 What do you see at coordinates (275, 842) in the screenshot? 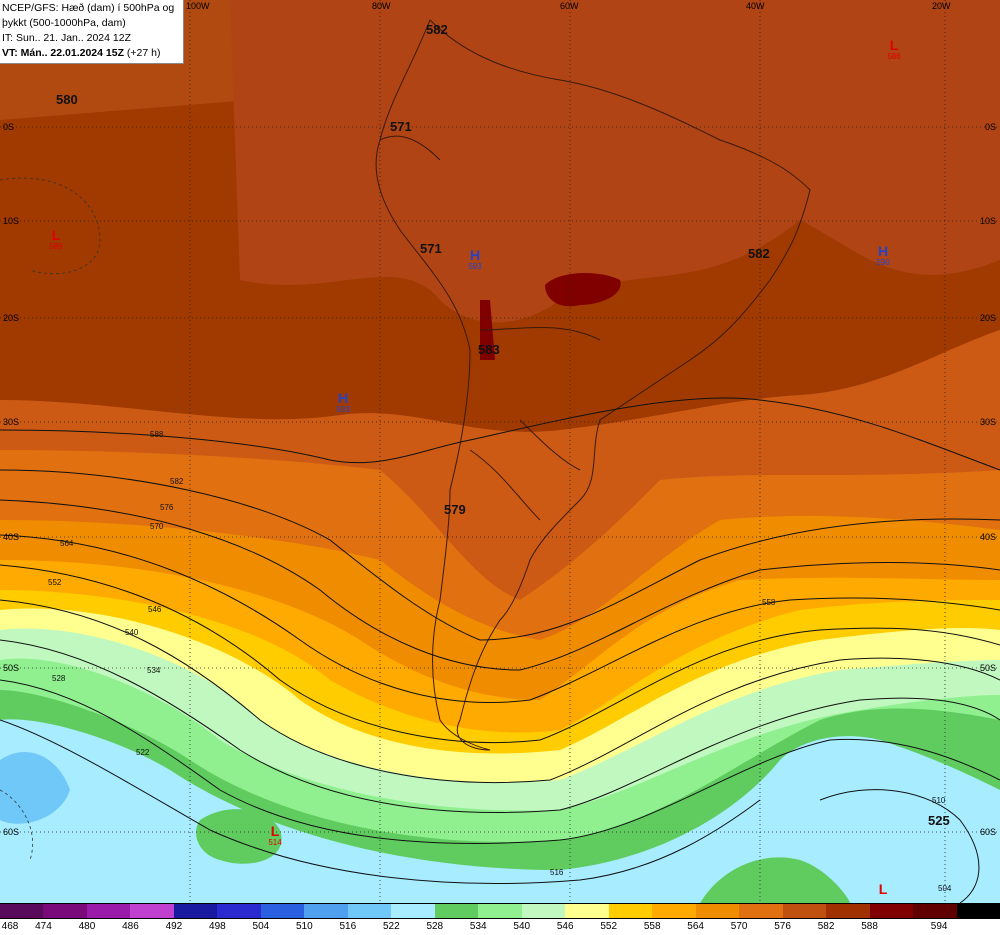
I see `low-value: 514` at bounding box center [275, 842].